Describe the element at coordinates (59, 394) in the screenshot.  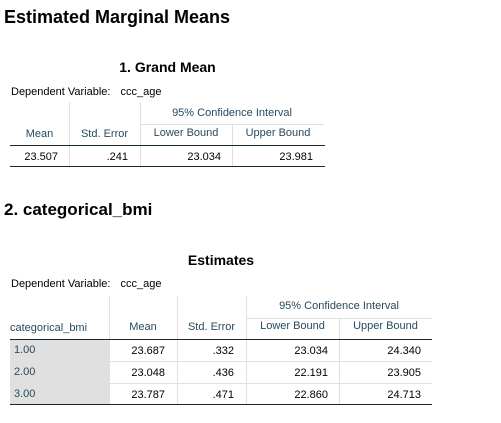
I see `table-row-label: 3.00` at that location.